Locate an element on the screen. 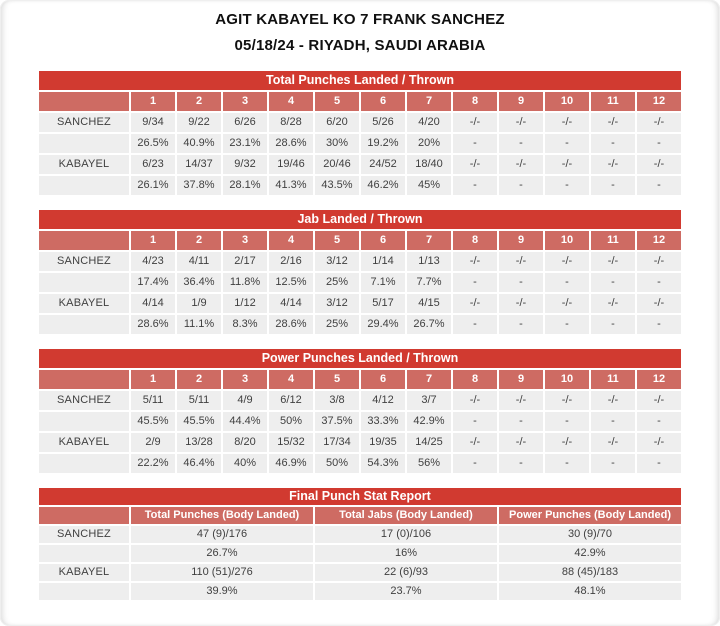 This screenshot has width=720, height=626. final-header-spacer is located at coordinates (84, 515).